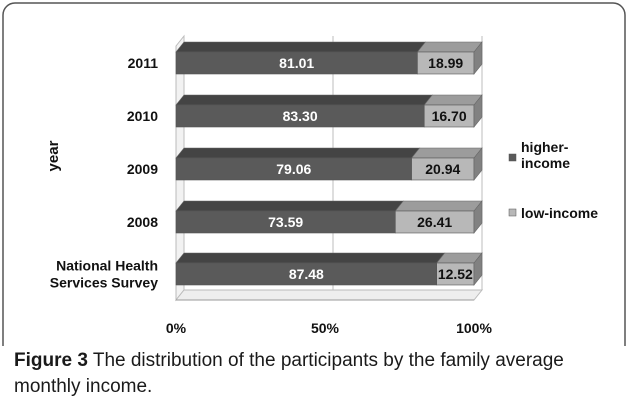 This screenshot has width=629, height=406. Describe the element at coordinates (449, 116) in the screenshot. I see `data-label-1-1: 16.70` at that location.